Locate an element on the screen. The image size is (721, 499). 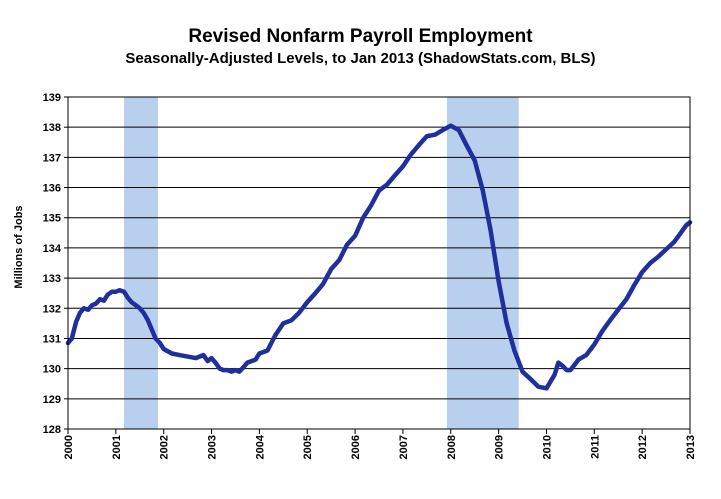
y-tick-label: 135 is located at coordinates (52, 219).